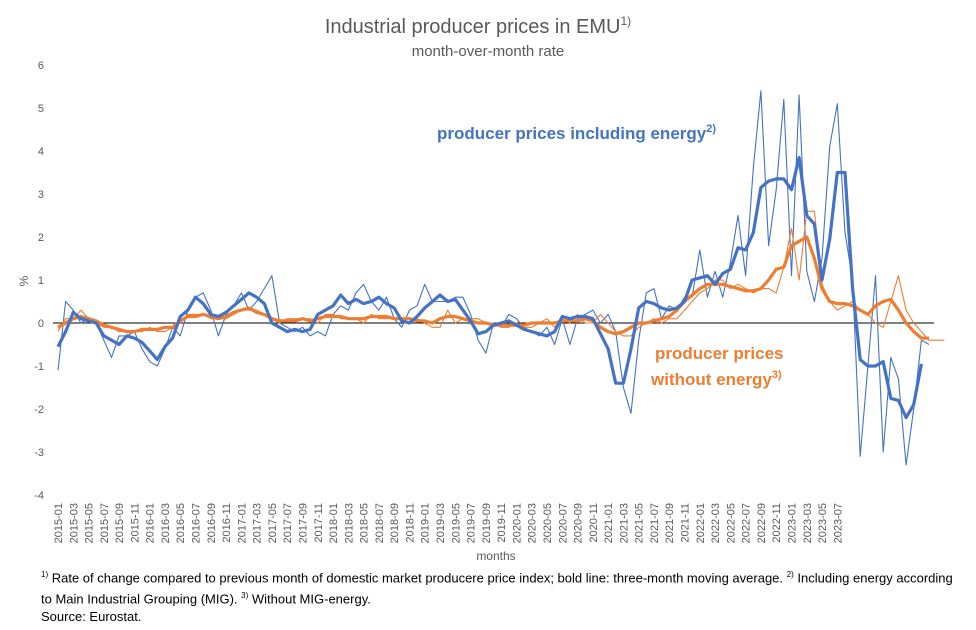 The height and width of the screenshot is (630, 976). I want to click on source-note: Source: Eurostat., so click(91, 616).